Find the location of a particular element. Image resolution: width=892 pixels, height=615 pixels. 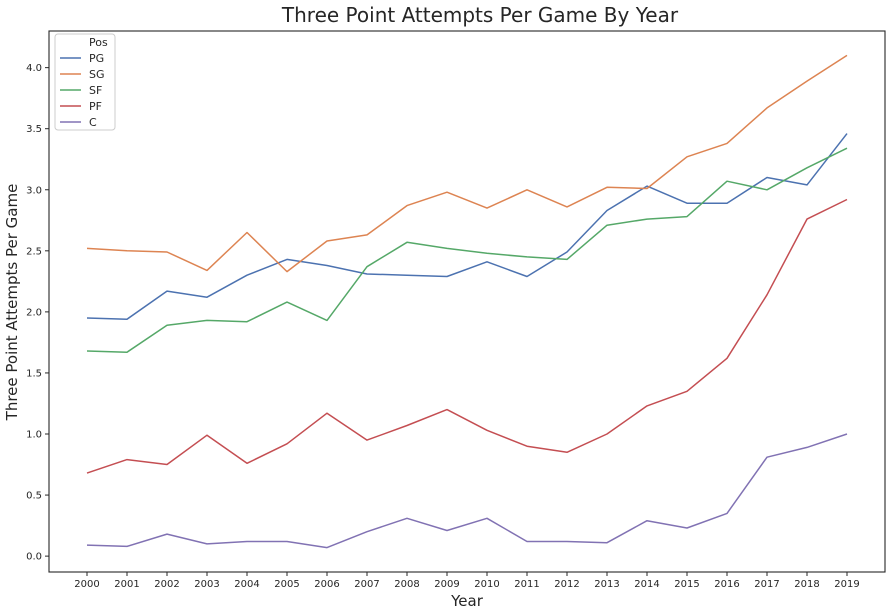

x-tick-label: 2012 is located at coordinates (566, 584).